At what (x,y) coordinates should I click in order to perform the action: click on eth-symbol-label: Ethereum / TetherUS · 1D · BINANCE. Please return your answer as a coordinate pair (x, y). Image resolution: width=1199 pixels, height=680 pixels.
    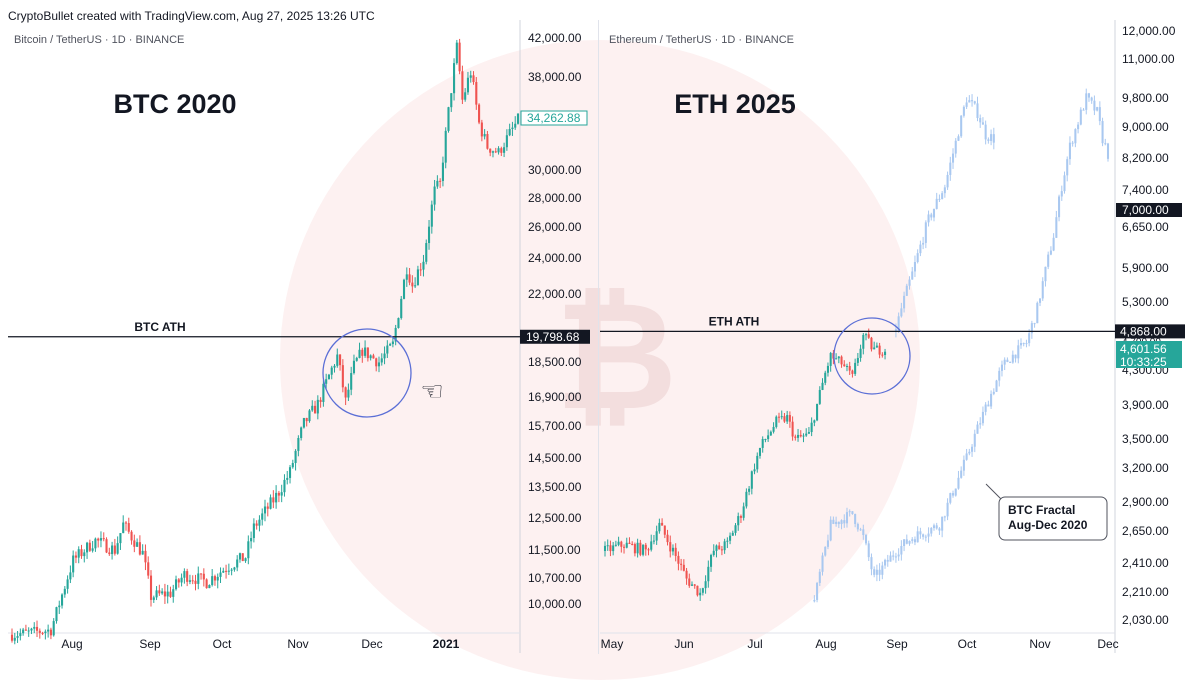
    Looking at the image, I should click on (701, 40).